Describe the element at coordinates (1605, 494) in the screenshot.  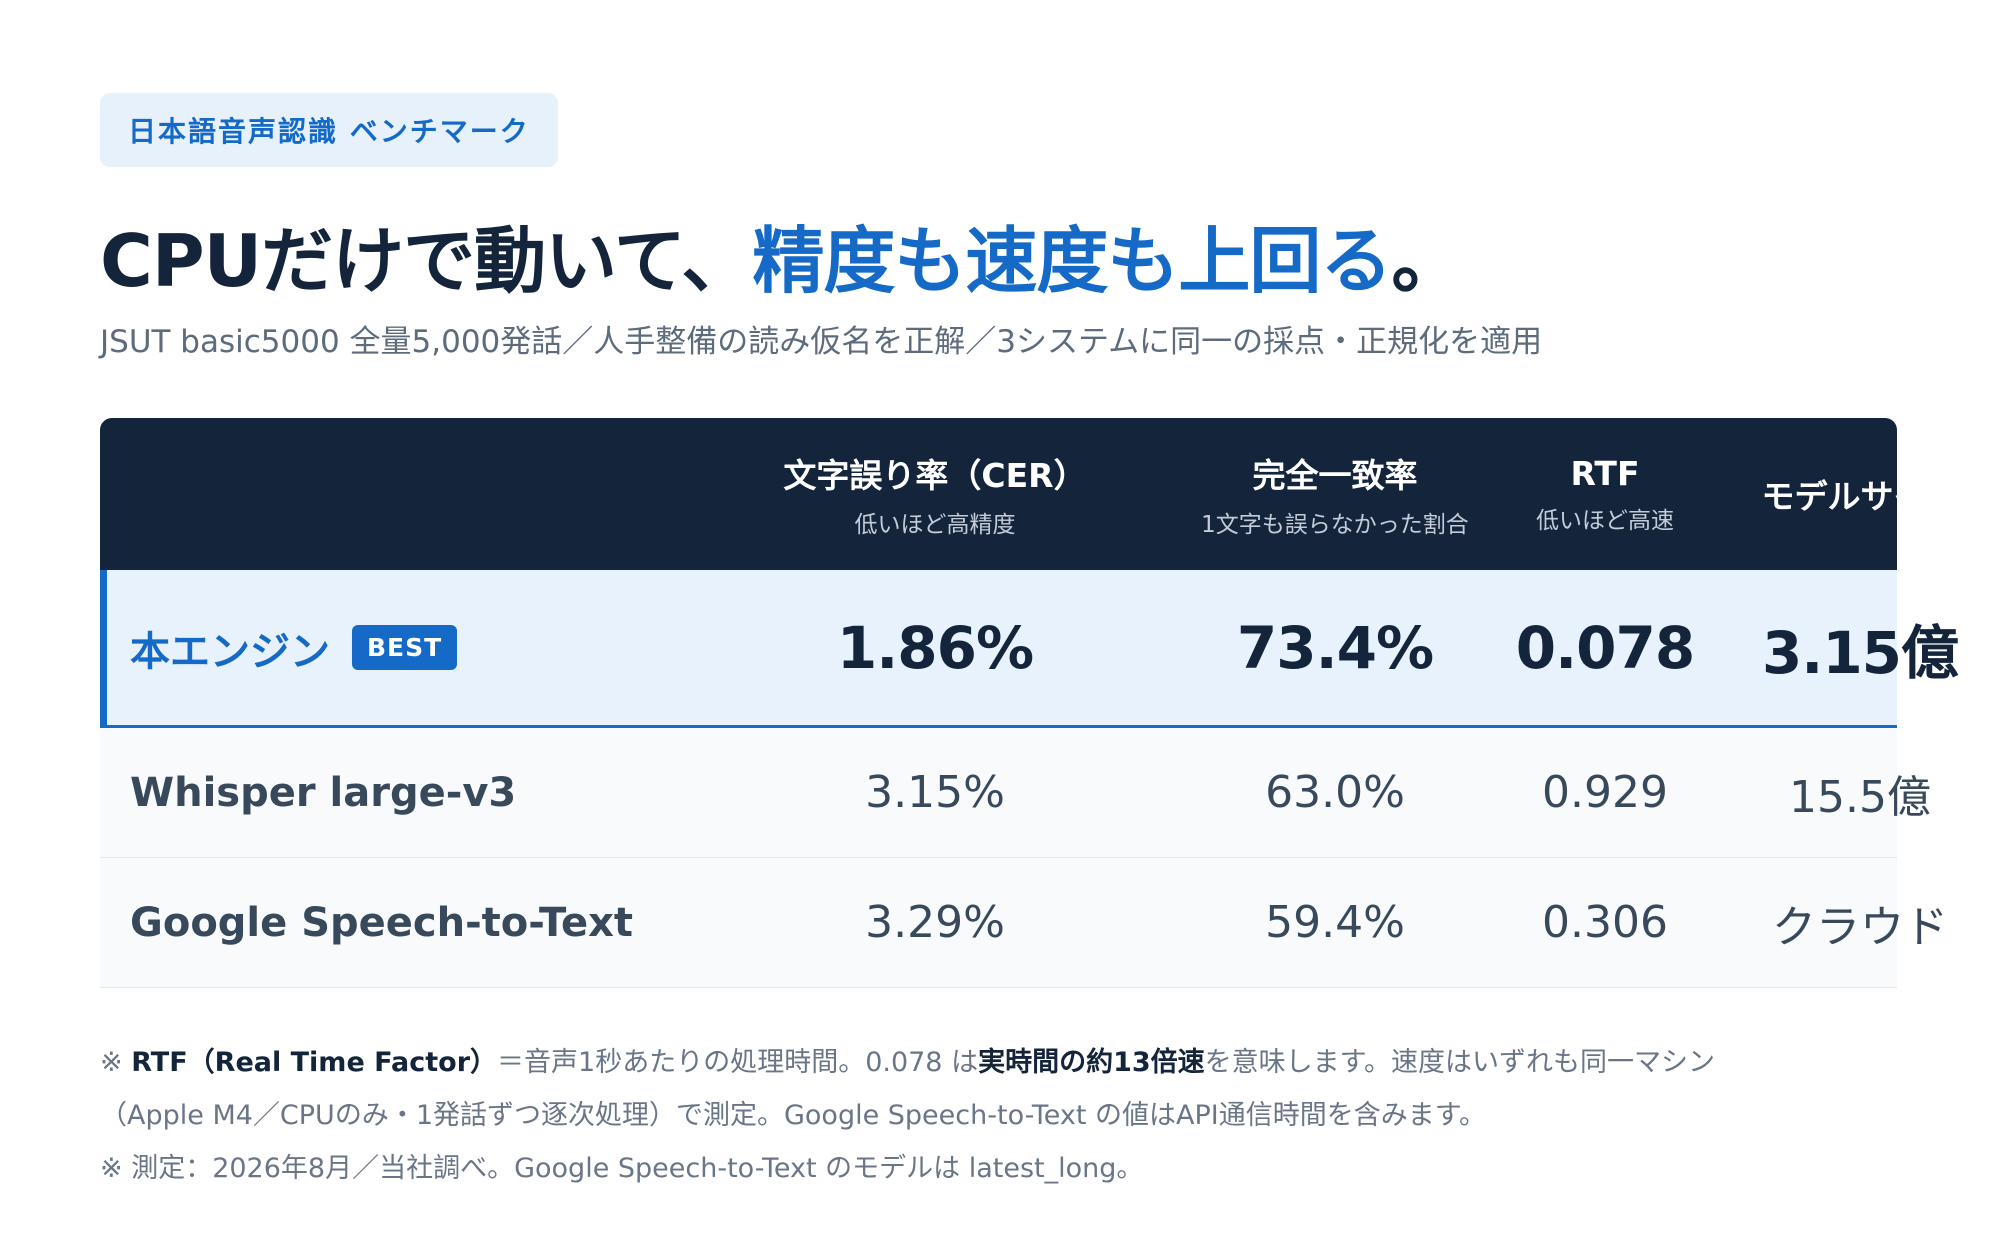
I see `column-header-rtf: RTF 低いほど高速` at that location.